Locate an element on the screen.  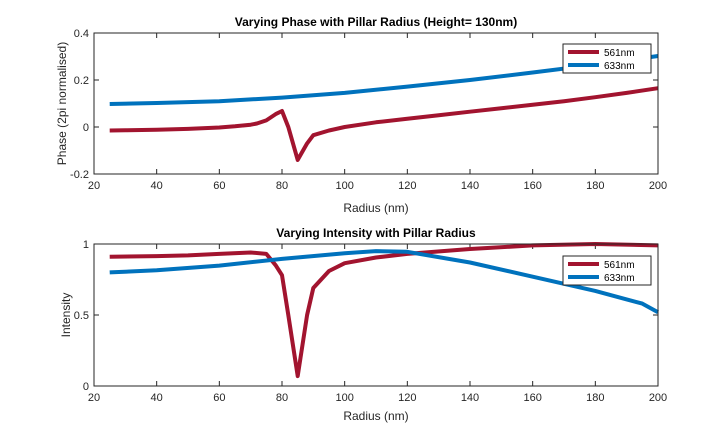
y-tick-label: 0.4 is located at coordinates (81, 34).